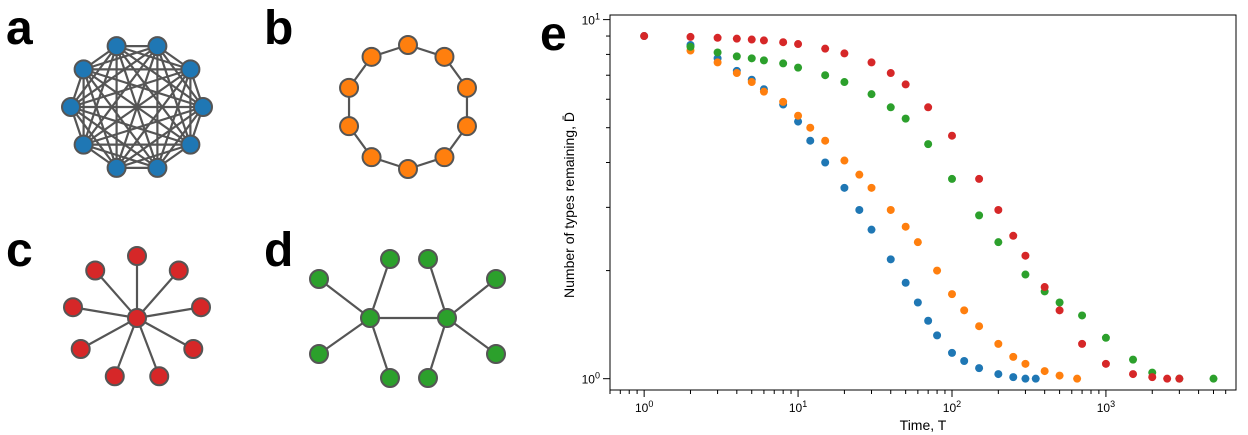 The width and height of the screenshot is (1248, 435). I want to click on x-tick-label: 10³, so click(1106, 407).